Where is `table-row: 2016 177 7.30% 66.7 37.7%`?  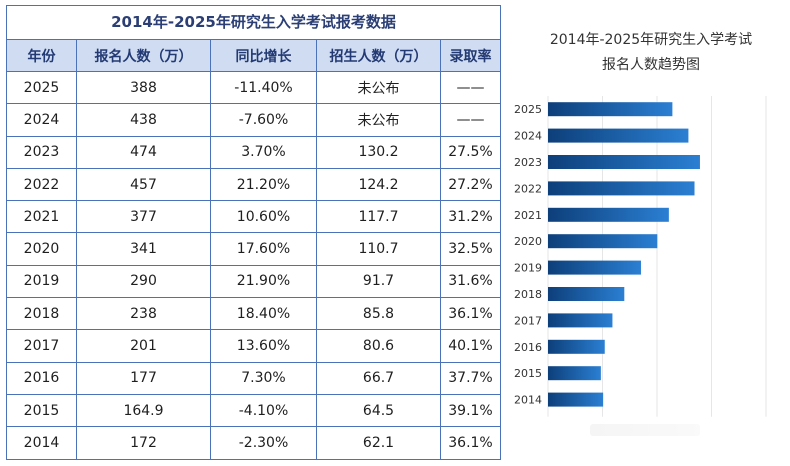 table-row: 2016 177 7.30% 66.7 37.7% is located at coordinates (253, 378).